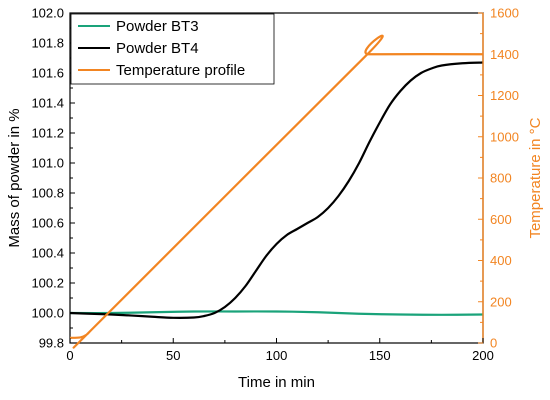 The width and height of the screenshot is (550, 400). Describe the element at coordinates (157, 26) in the screenshot. I see `legend-label-bt3: Powder BT3` at that location.